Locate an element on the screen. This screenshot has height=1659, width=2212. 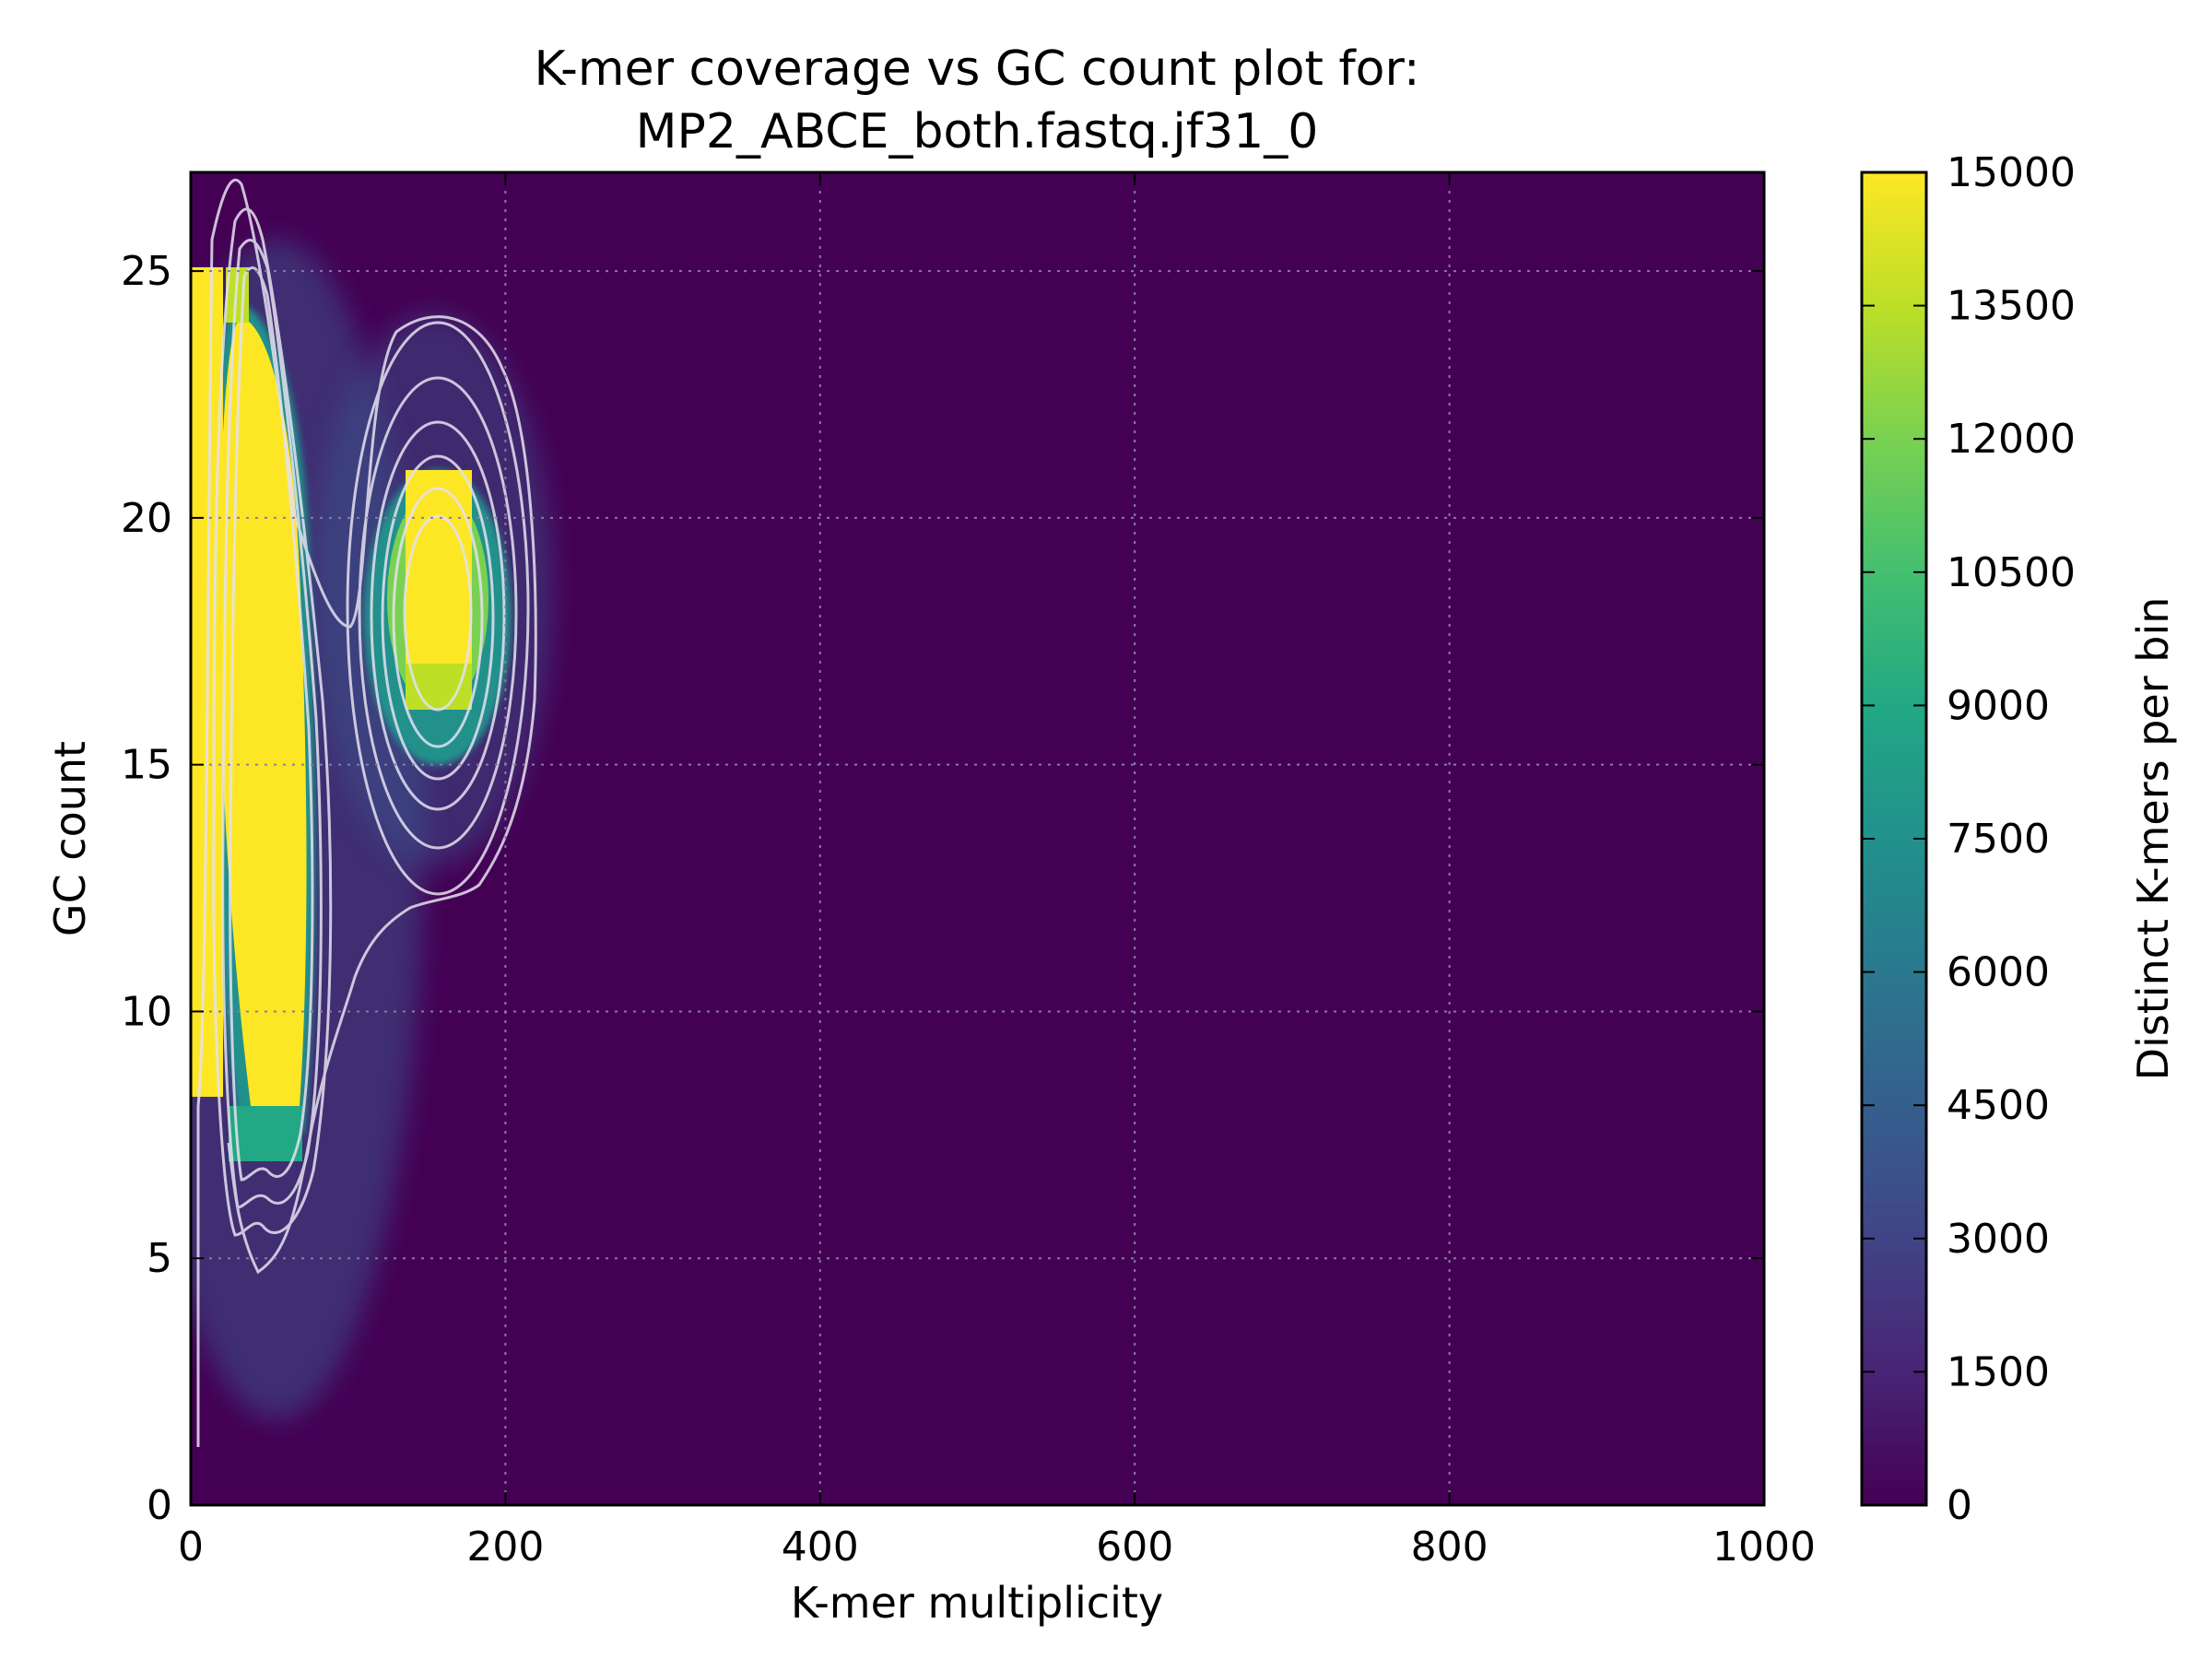
colorbar-tick-label: 13500 is located at coordinates (2011, 306).